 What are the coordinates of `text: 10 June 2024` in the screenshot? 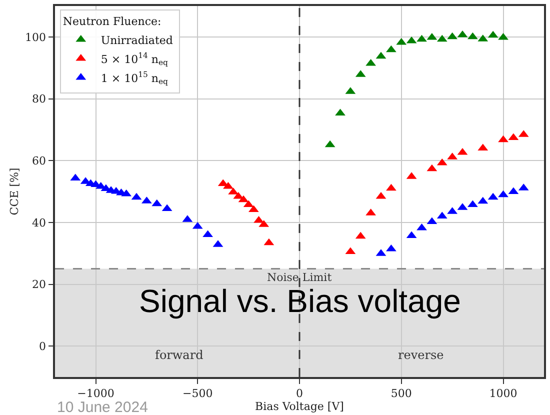 It's located at (102, 407).